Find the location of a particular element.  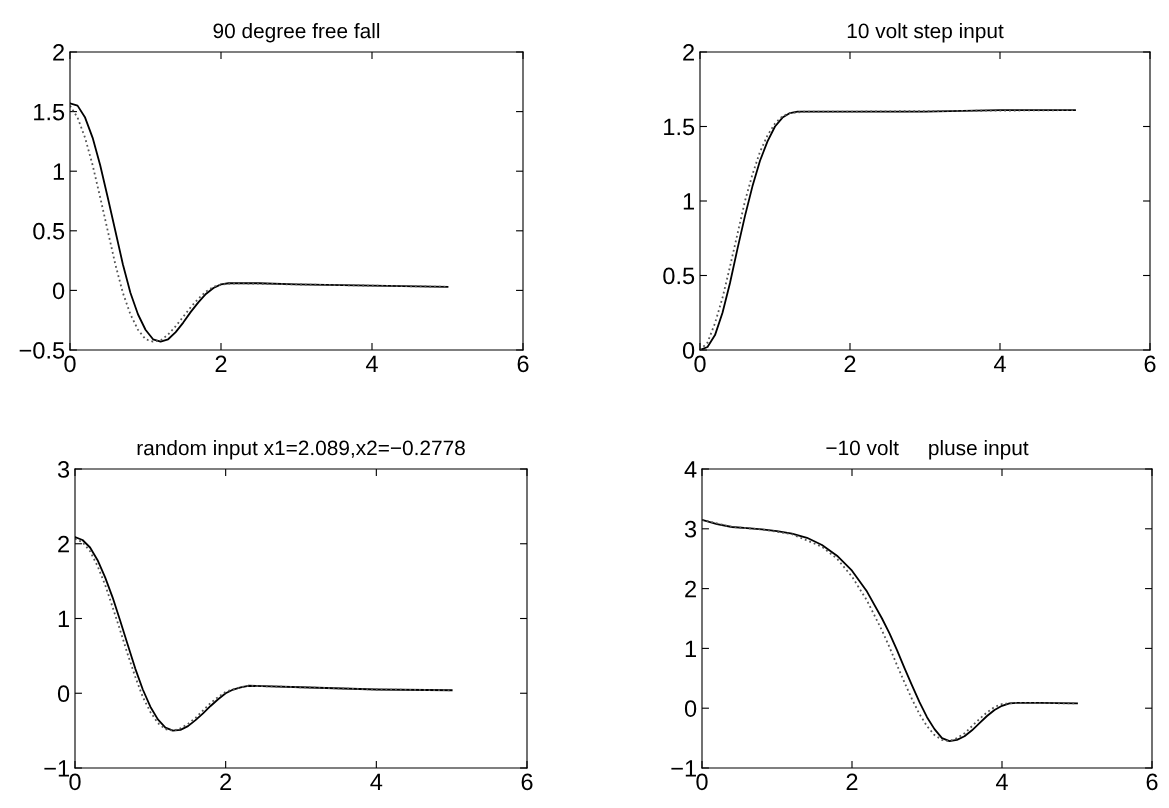

y-tick-label: −0.5 is located at coordinates (42, 350).